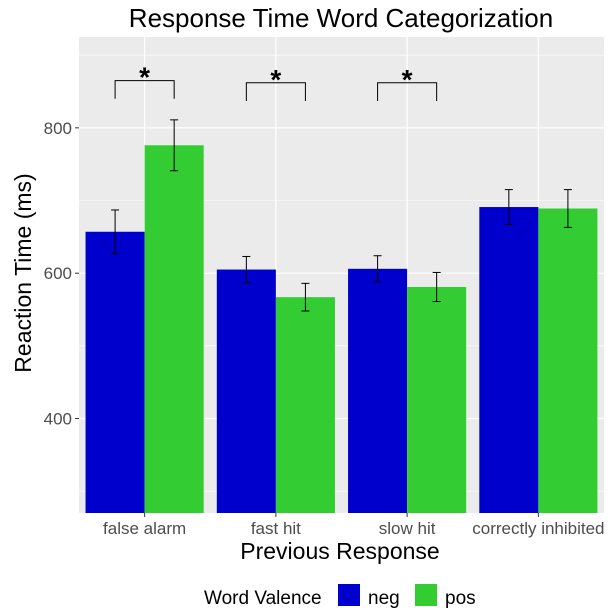 Image resolution: width=614 pixels, height=615 pixels. Describe the element at coordinates (305, 405) in the screenshot. I see `bar-pos-fast-hit` at that location.